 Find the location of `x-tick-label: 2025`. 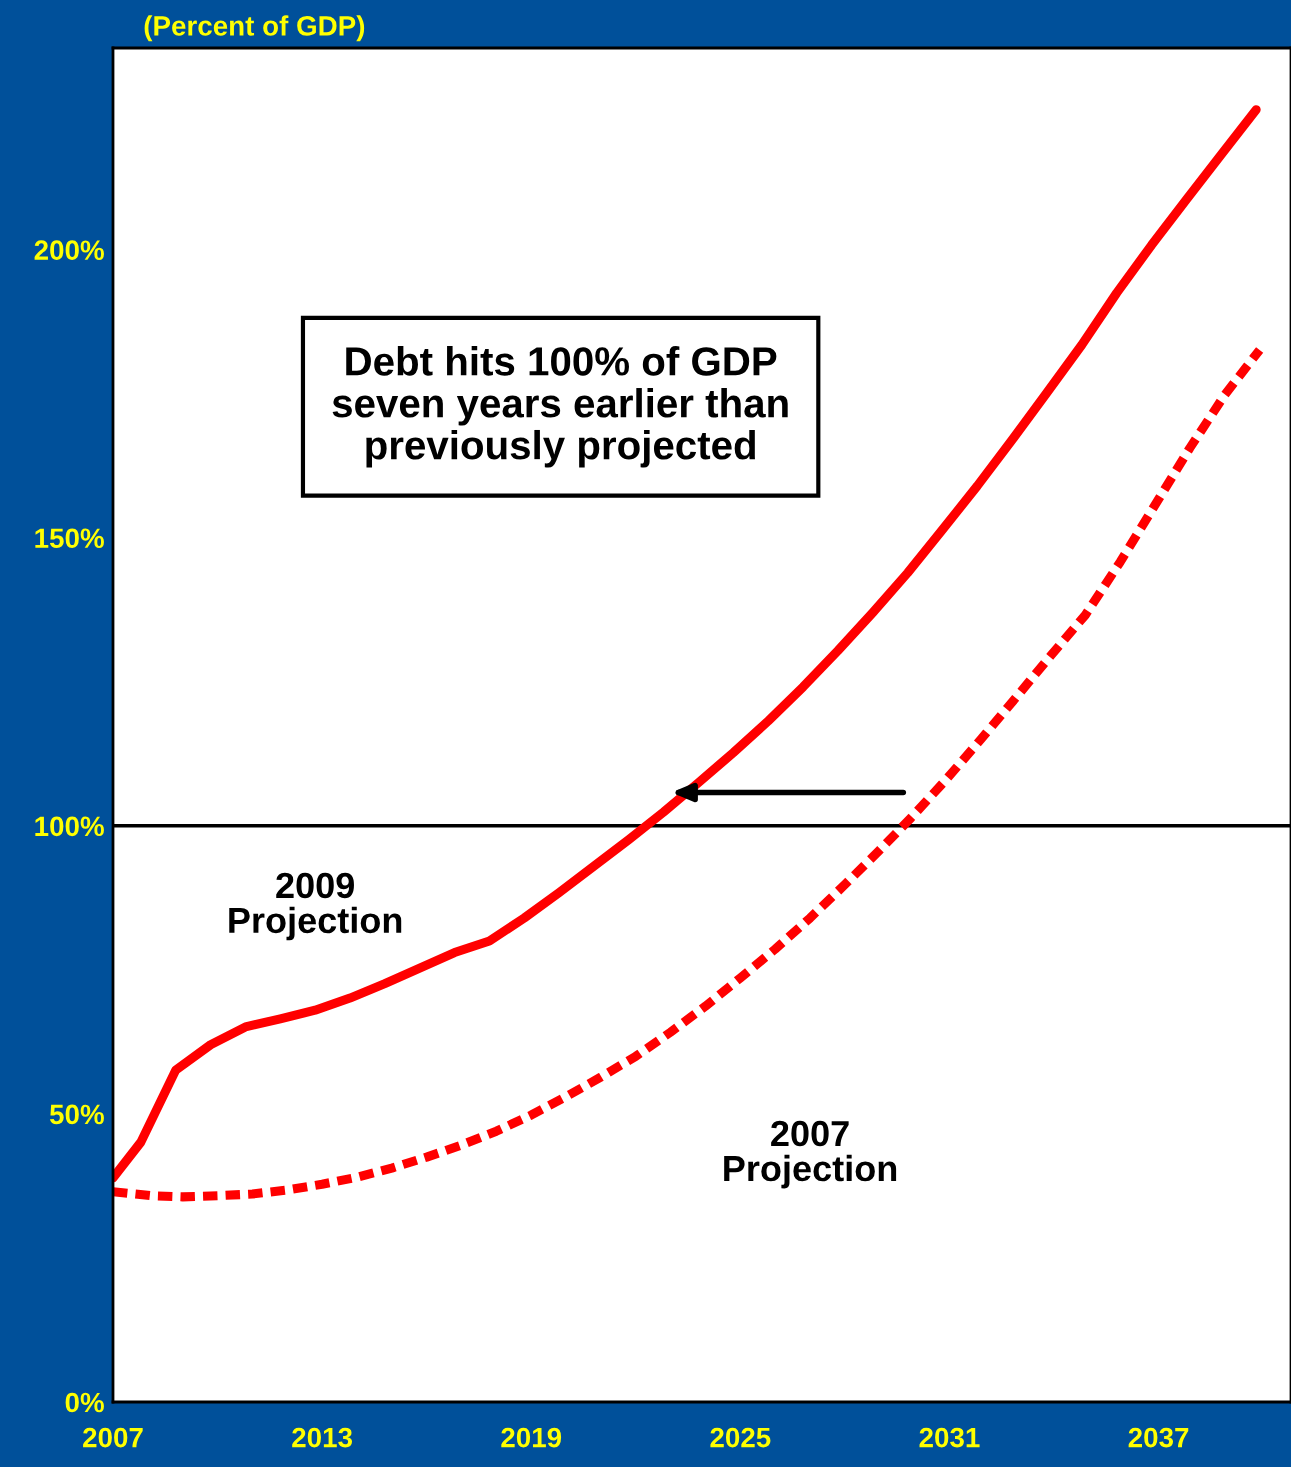

x-tick-label: 2025 is located at coordinates (740, 1437).